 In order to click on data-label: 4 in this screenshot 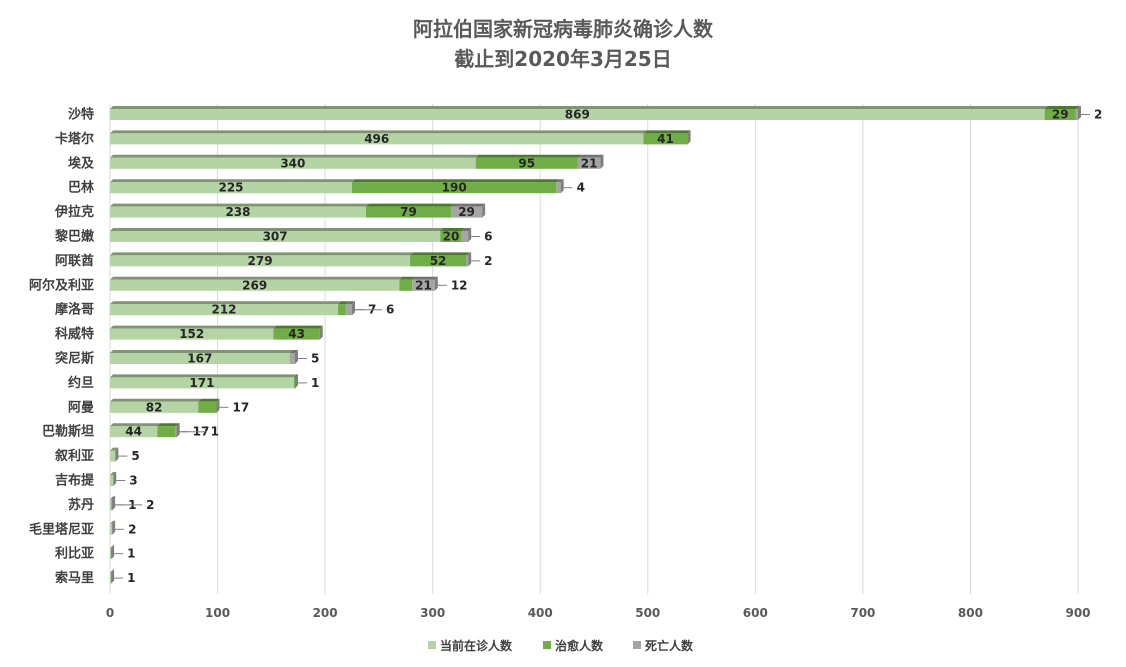, I will do `click(581, 188)`.